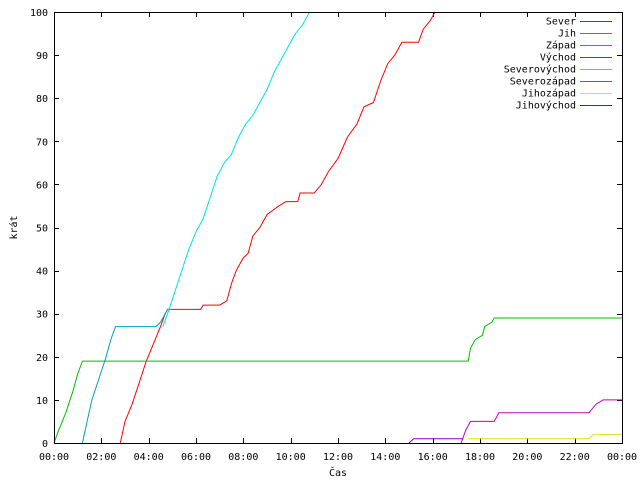 Image resolution: width=640 pixels, height=480 pixels. I want to click on series-line-vychod, so click(541, 421).